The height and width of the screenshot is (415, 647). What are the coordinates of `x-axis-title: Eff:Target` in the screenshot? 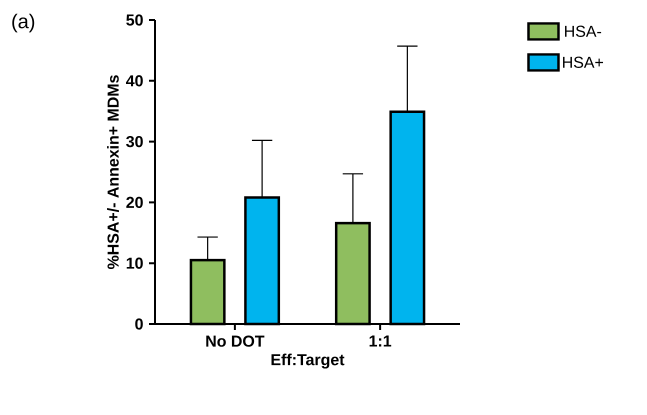 It's located at (308, 361).